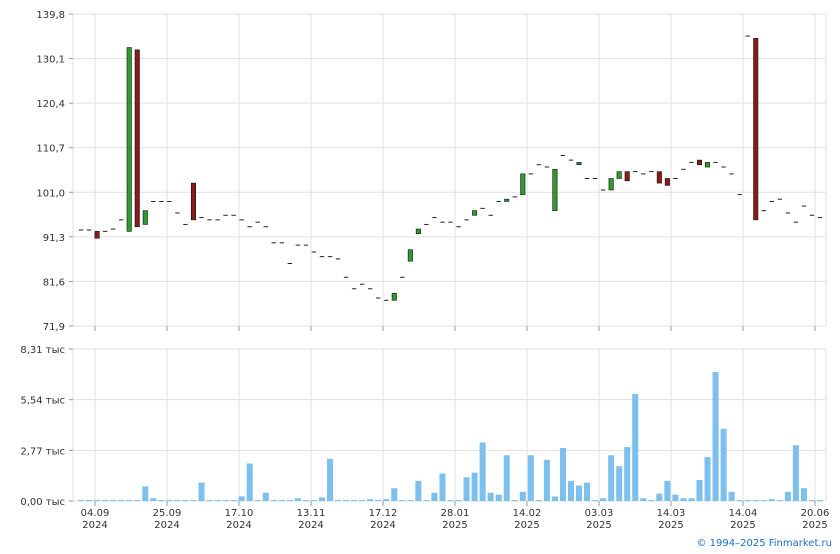 This screenshot has height=554, width=840. I want to click on x-tick-date-label: 04.09, so click(95, 513).